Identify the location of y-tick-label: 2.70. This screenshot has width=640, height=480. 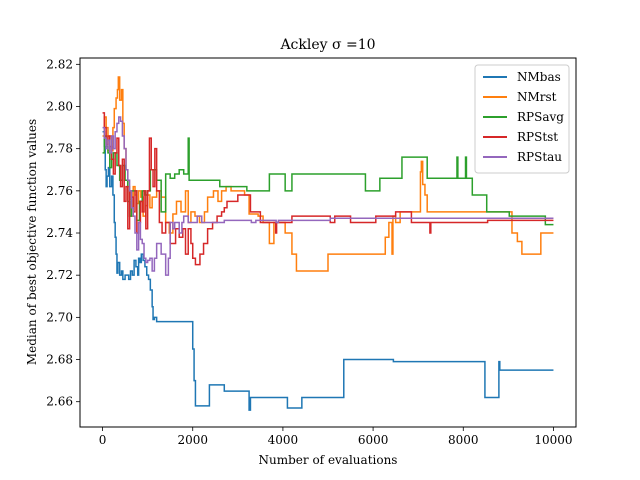
(59, 317).